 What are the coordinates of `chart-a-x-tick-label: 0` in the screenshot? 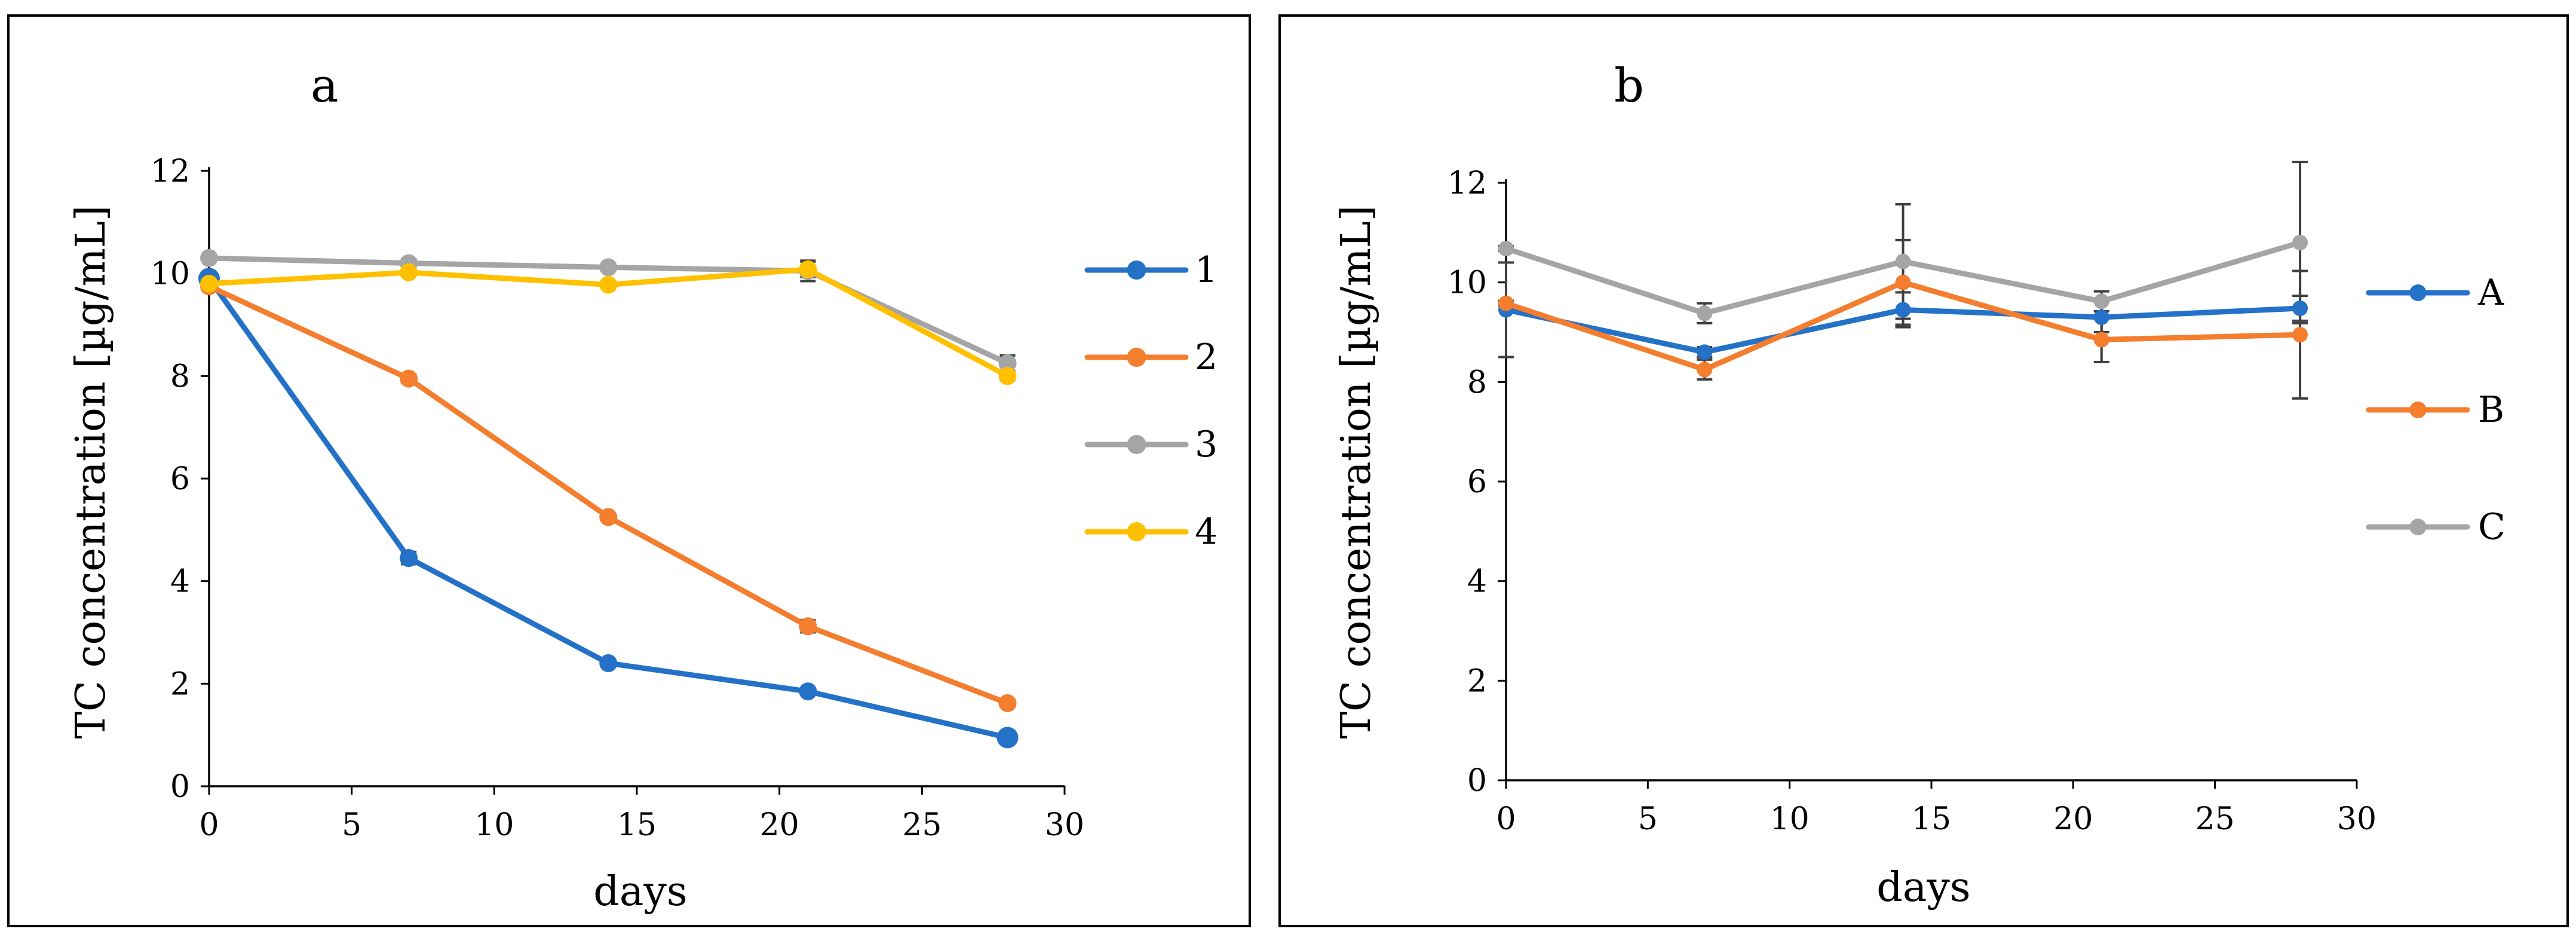 It's located at (209, 825).